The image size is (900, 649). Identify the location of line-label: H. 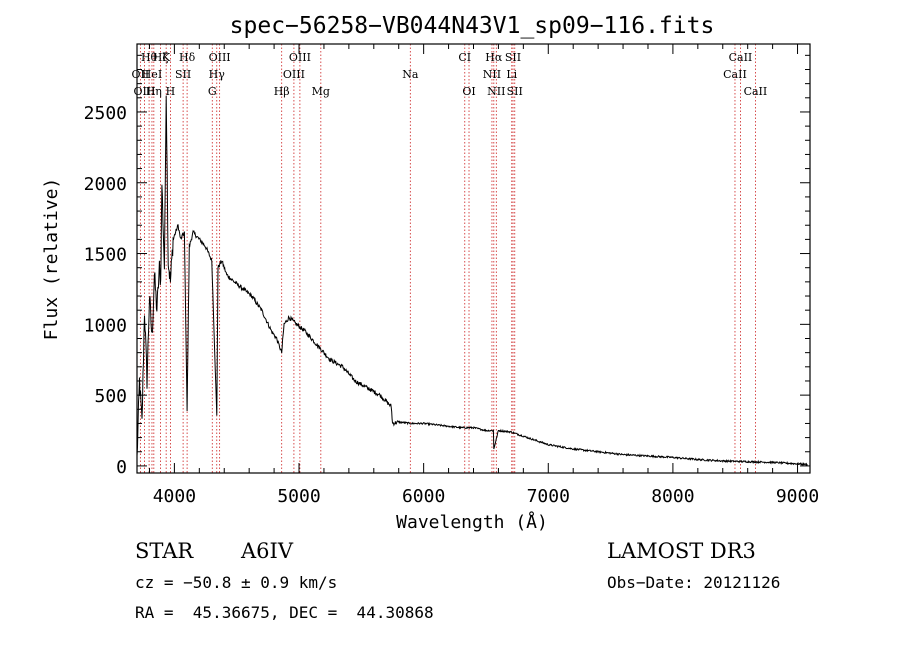
(171, 91).